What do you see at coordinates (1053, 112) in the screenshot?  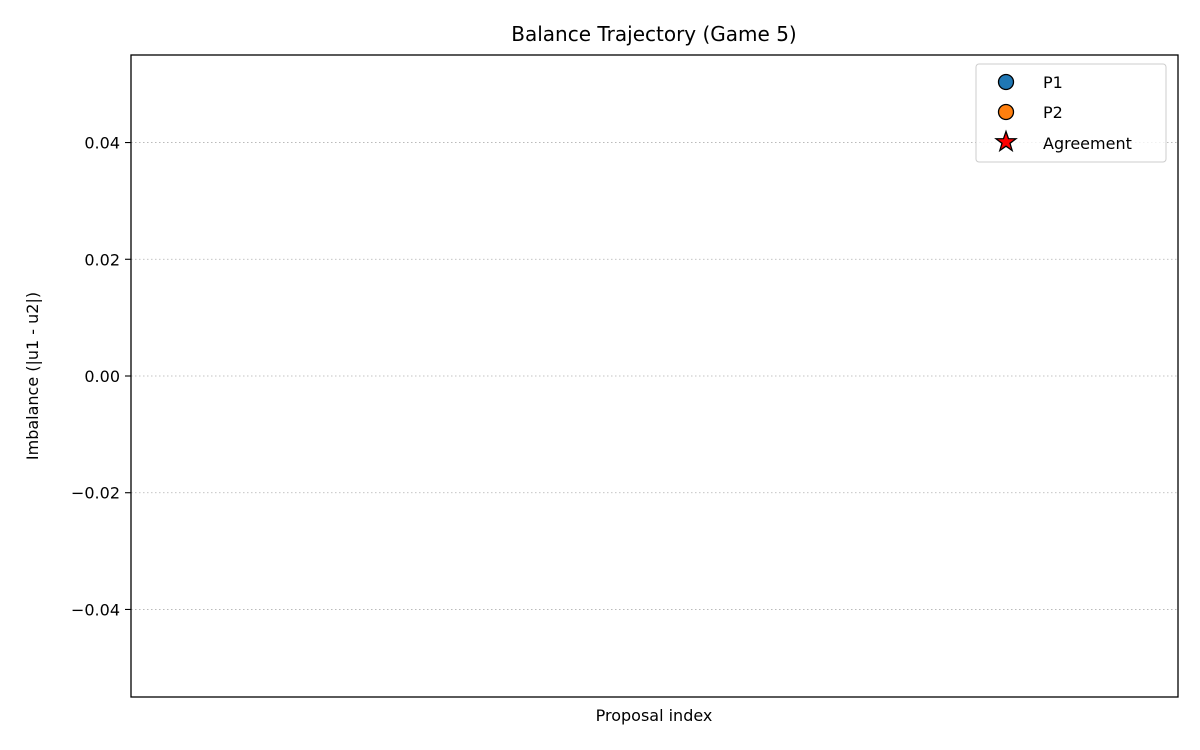 I see `legend-p2-label: P2` at bounding box center [1053, 112].